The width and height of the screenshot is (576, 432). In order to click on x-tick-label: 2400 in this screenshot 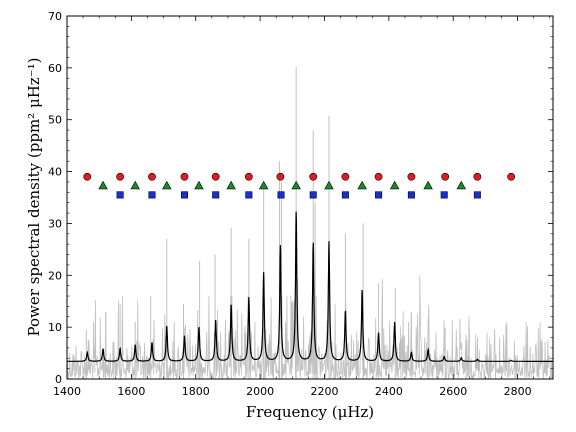, I will do `click(389, 391)`.